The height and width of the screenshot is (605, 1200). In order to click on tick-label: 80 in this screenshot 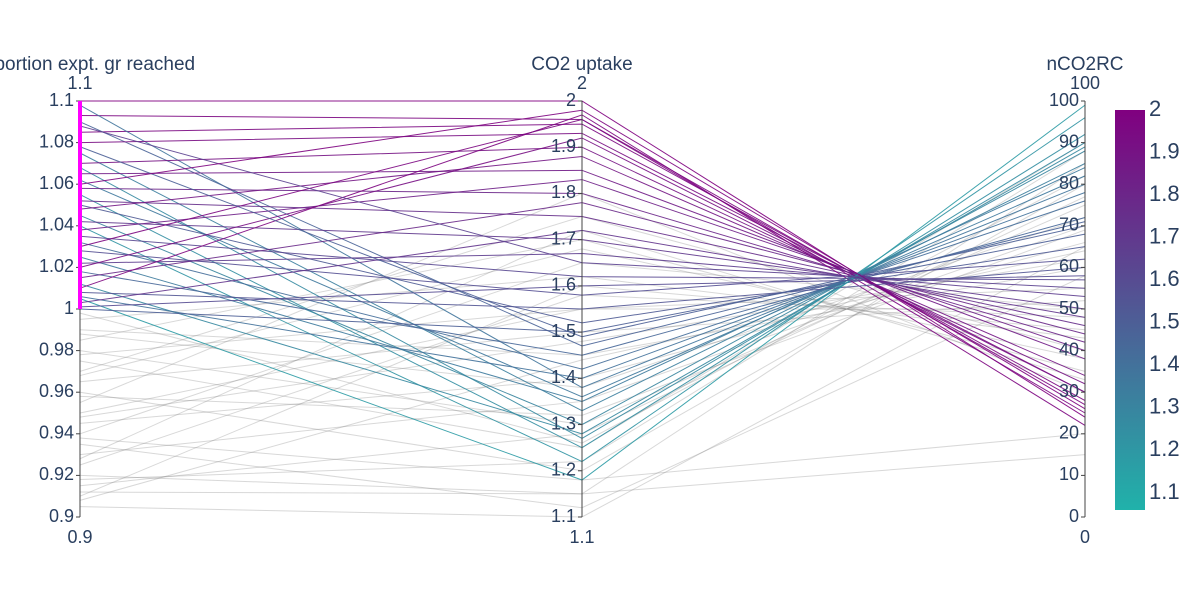, I will do `click(1069, 183)`.